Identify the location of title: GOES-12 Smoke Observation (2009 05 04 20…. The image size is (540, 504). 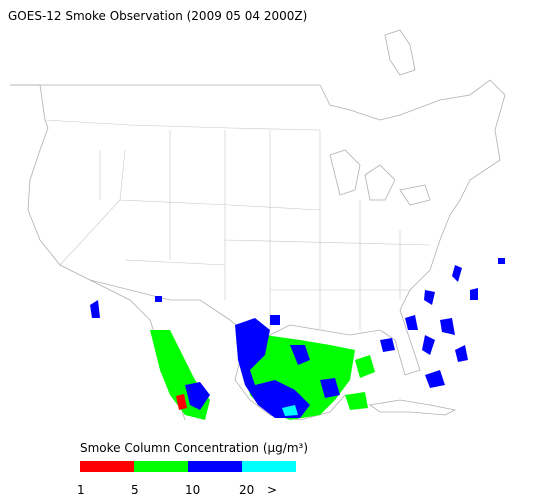
(157, 16).